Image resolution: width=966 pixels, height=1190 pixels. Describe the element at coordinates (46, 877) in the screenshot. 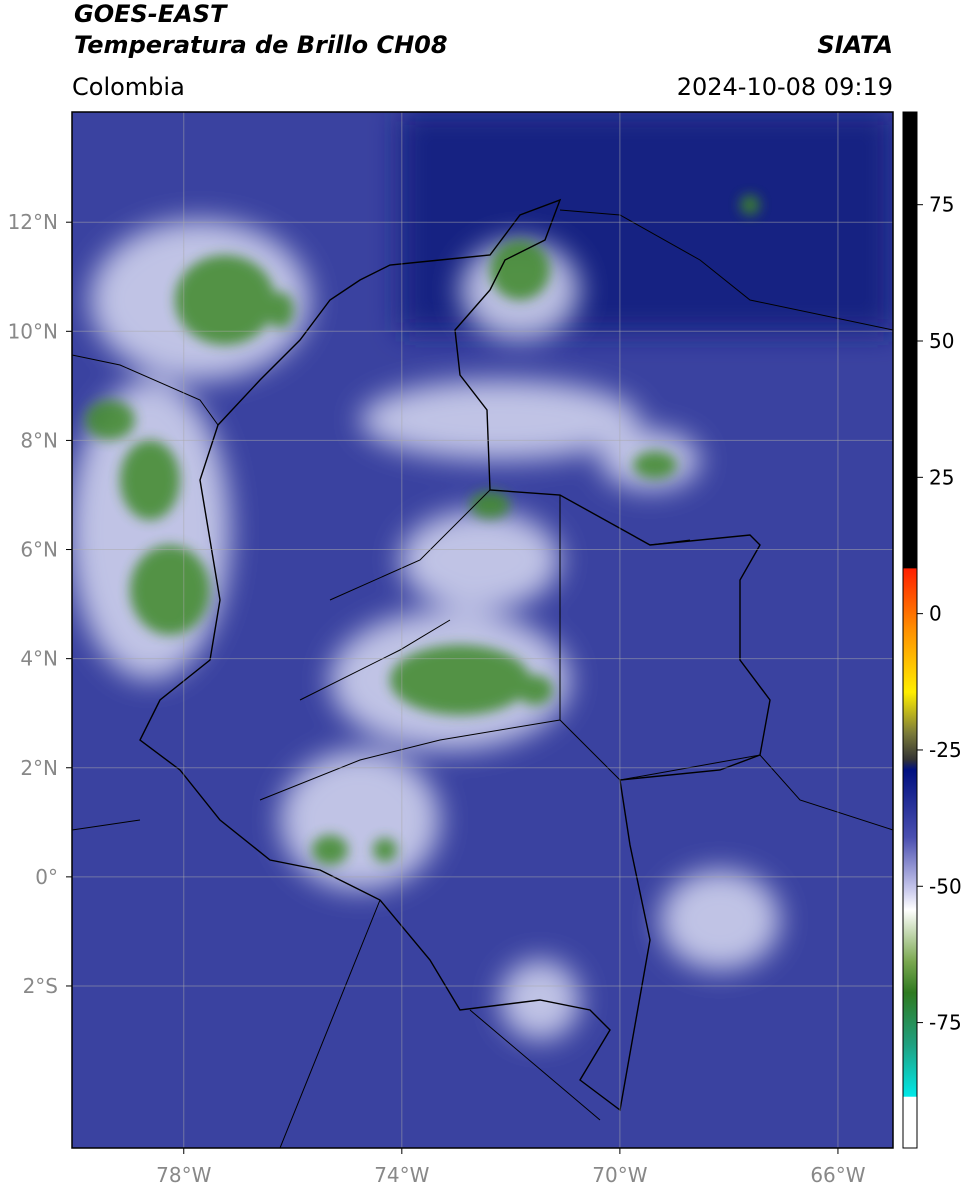

I see `y-tick-label: 0°` at that location.